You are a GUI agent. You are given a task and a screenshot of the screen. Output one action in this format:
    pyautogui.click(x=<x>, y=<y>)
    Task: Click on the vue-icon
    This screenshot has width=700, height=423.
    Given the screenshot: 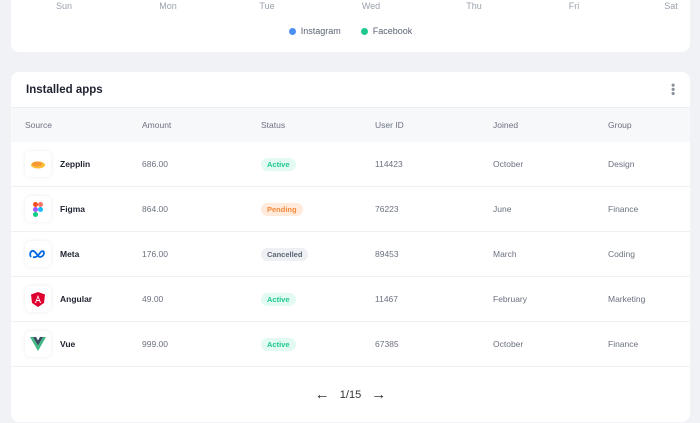 What is the action you would take?
    pyautogui.click(x=38, y=344)
    